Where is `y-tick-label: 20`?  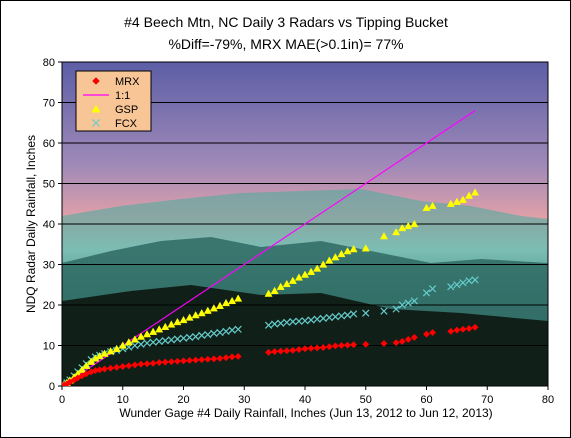
y-tick-label: 20 is located at coordinates (49, 306).